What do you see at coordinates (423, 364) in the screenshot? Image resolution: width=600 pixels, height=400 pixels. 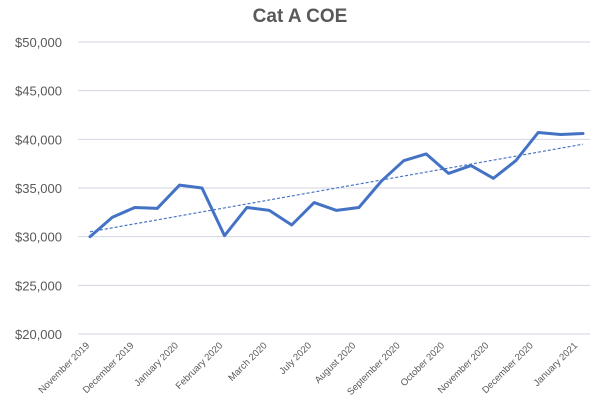 I see `x-tick-label: October 2020` at bounding box center [423, 364].